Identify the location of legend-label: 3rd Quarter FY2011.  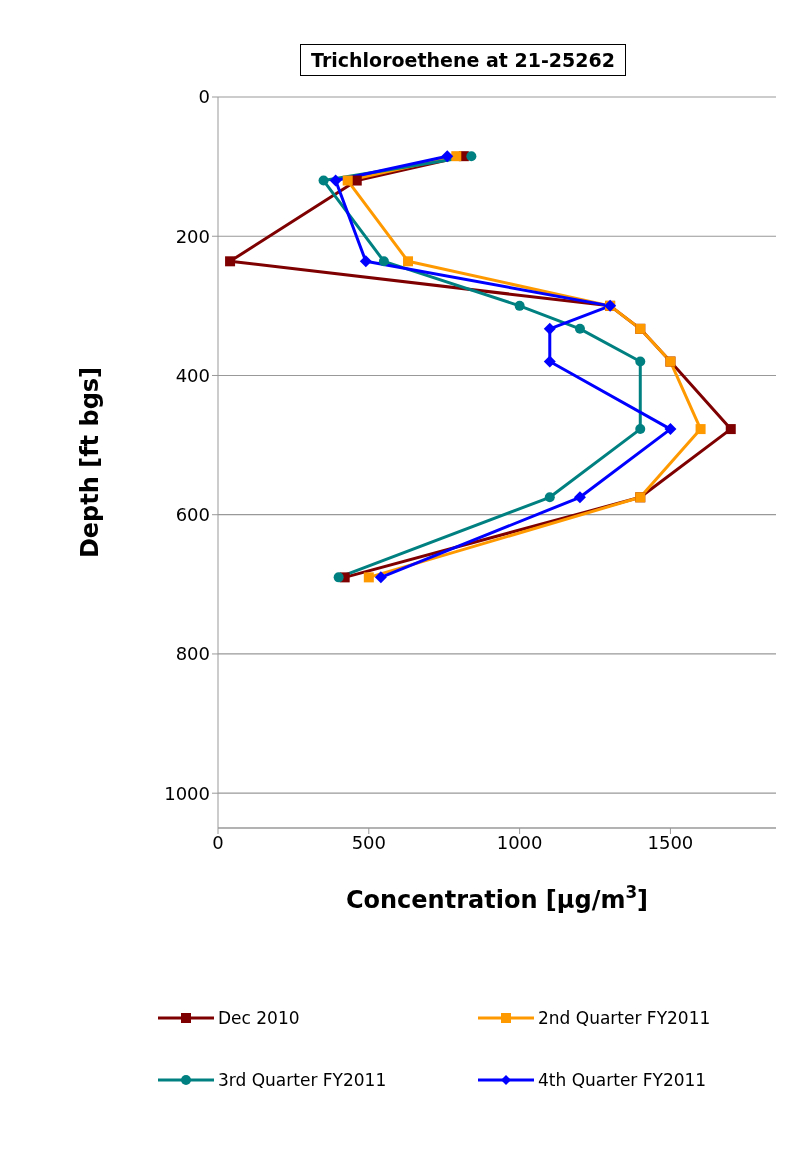
(302, 1080).